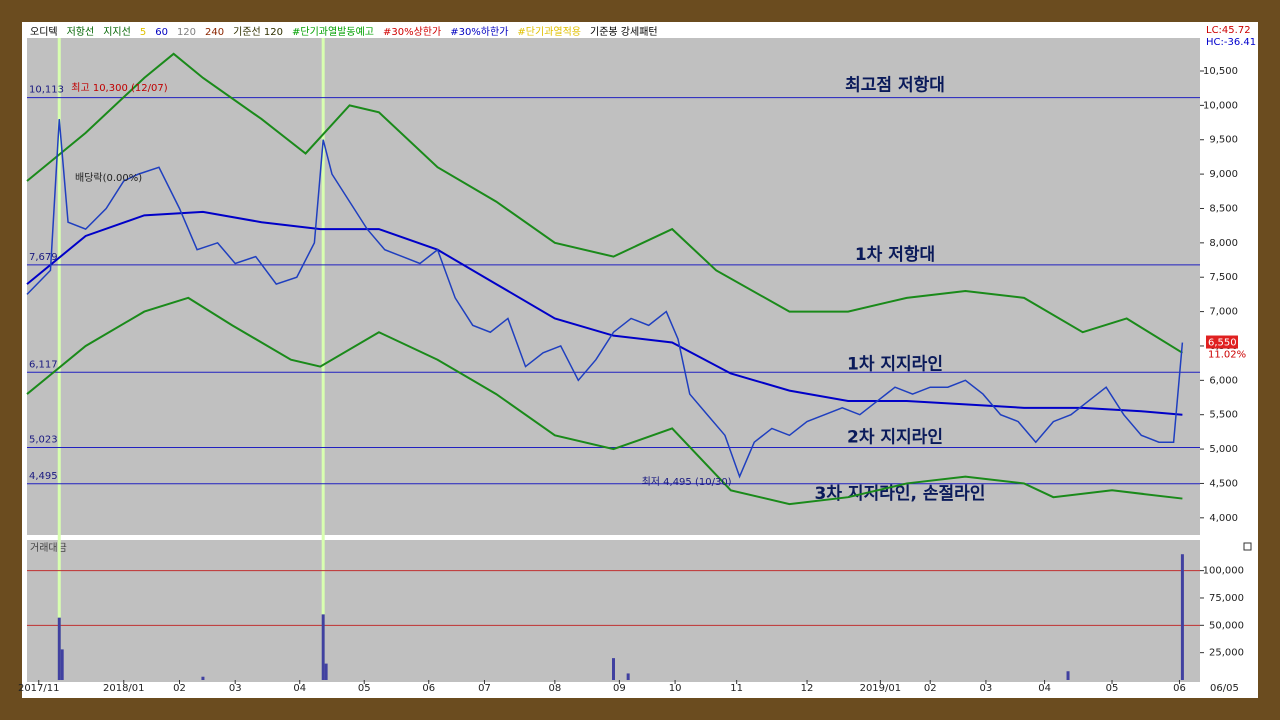 The image size is (1280, 720). What do you see at coordinates (1223, 243) in the screenshot?
I see `y-tick-label: 8,000` at bounding box center [1223, 243].